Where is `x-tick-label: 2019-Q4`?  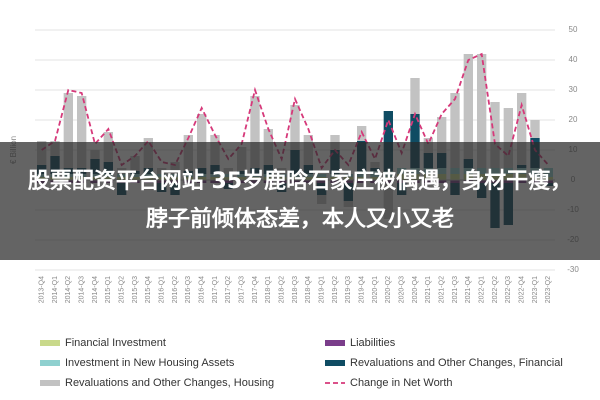 x-tick-label: 2019-Q4 is located at coordinates (362, 289).